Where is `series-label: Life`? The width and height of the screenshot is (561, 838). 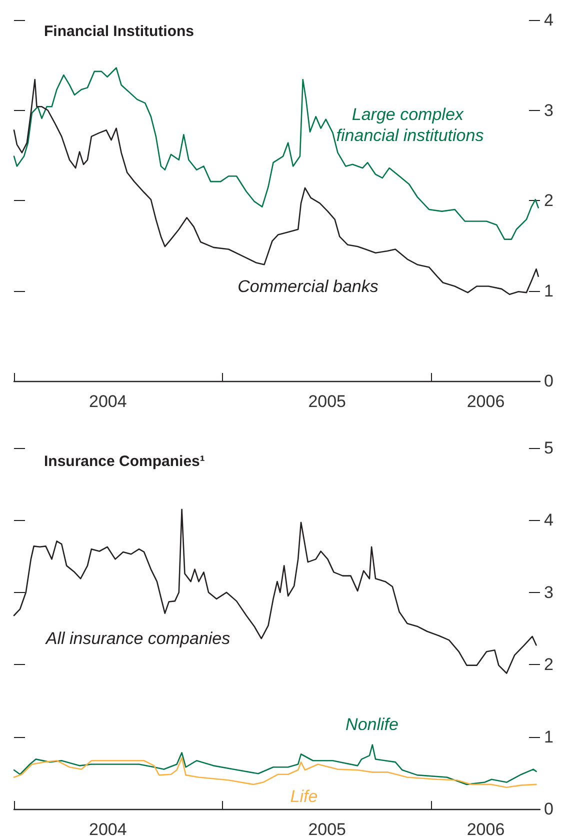 series-label: Life is located at coordinates (304, 796).